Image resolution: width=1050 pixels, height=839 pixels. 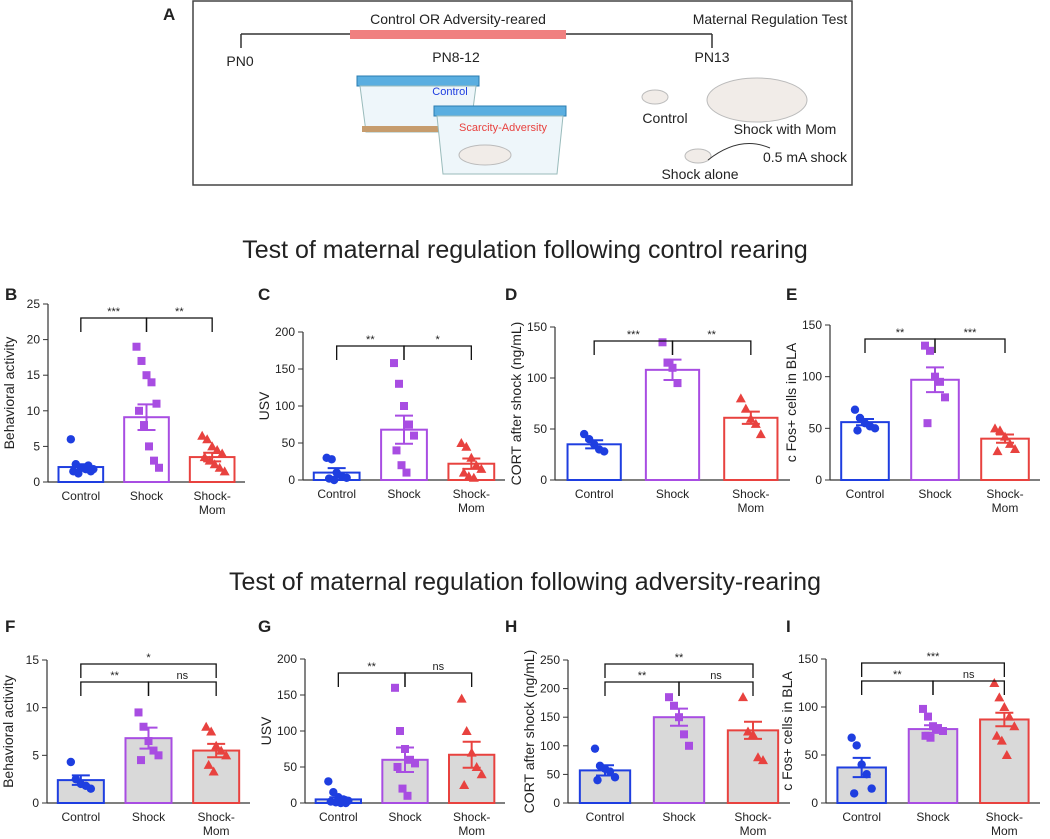 I want to click on panel-letter: H, so click(x=511, y=626).